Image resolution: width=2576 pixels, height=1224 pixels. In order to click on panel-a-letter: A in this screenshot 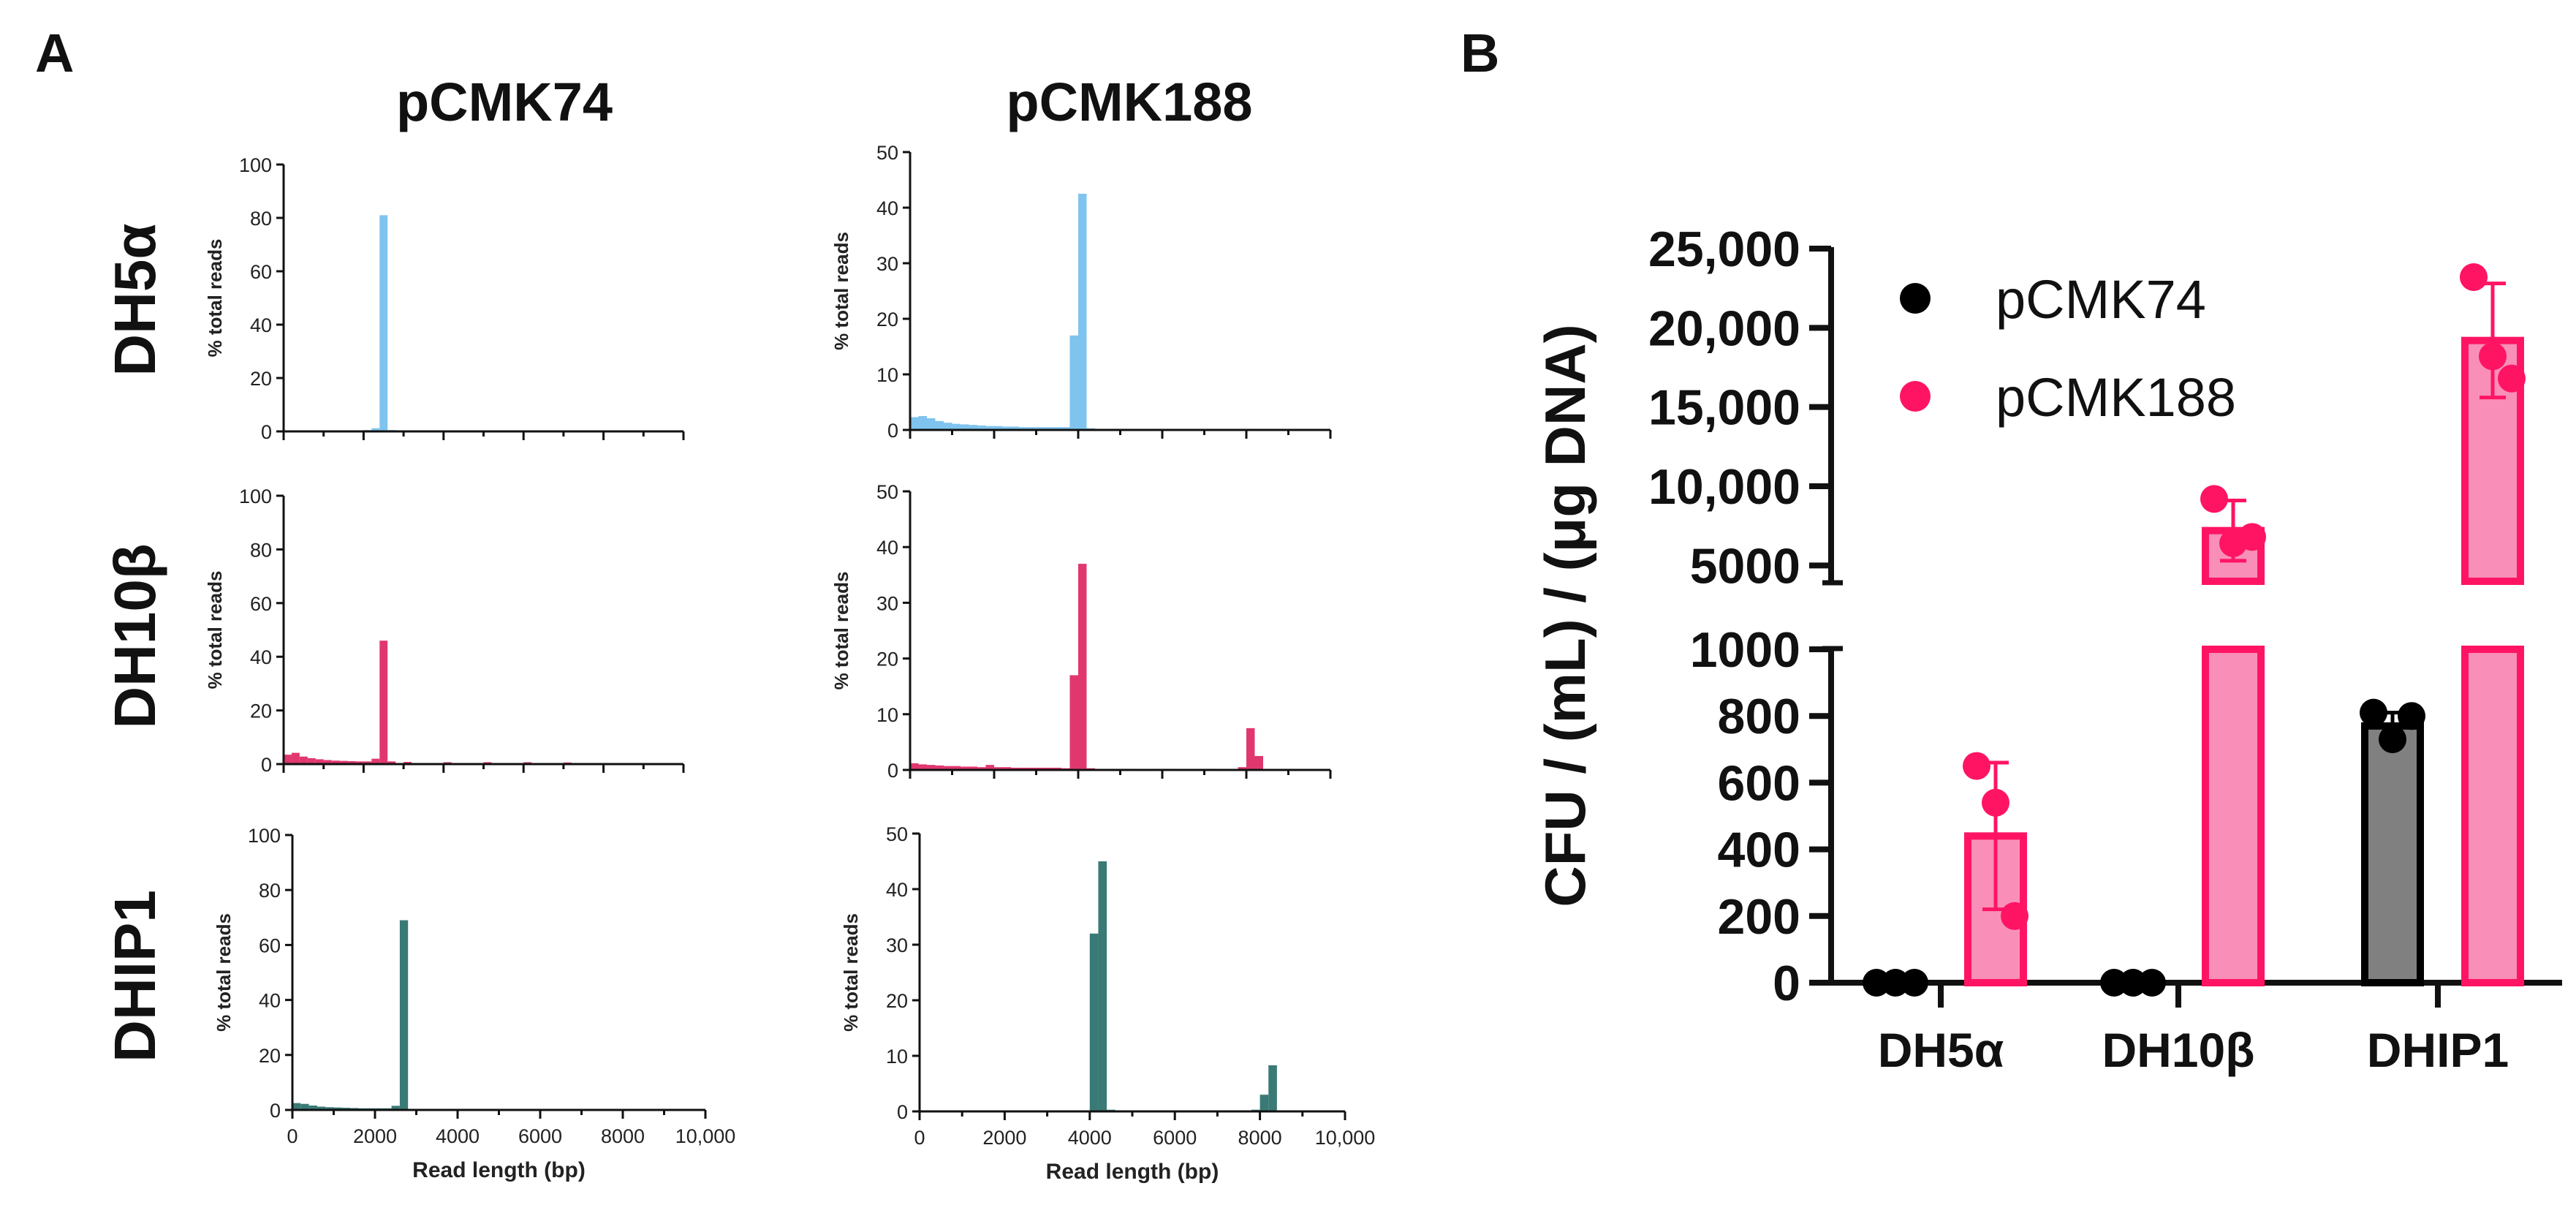, I will do `click(54, 53)`.